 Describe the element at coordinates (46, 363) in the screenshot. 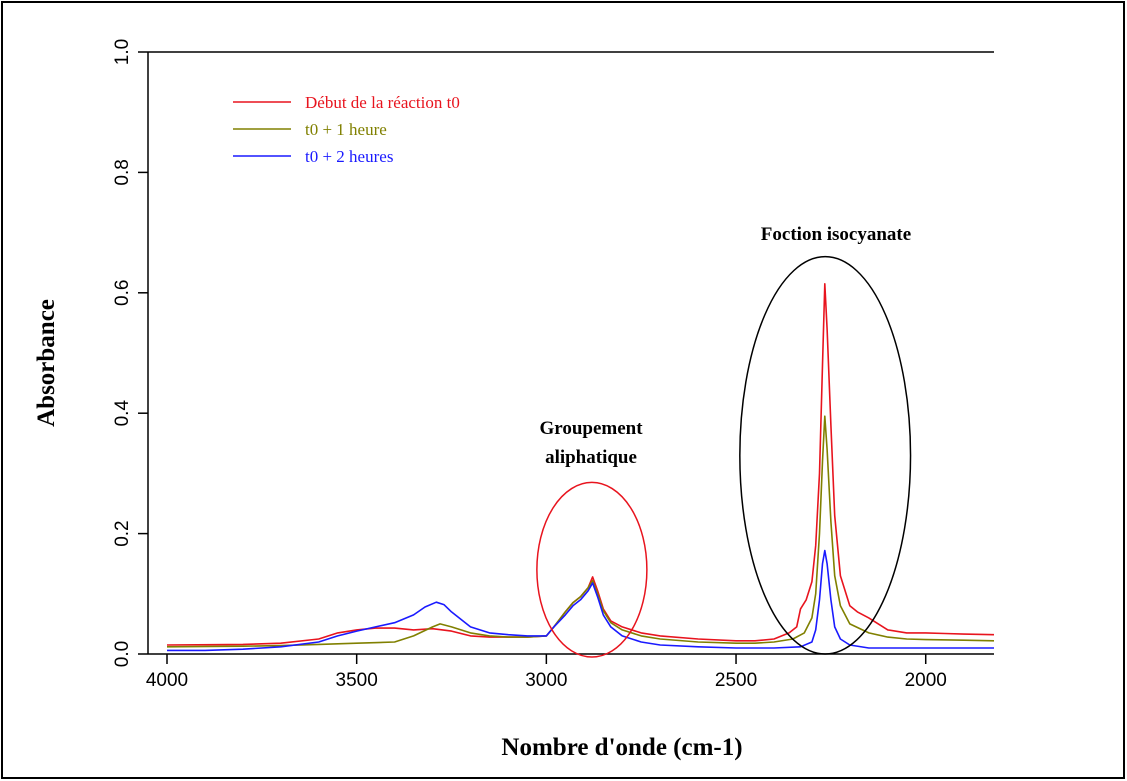

I see `y-axis-label: Absorbance` at that location.